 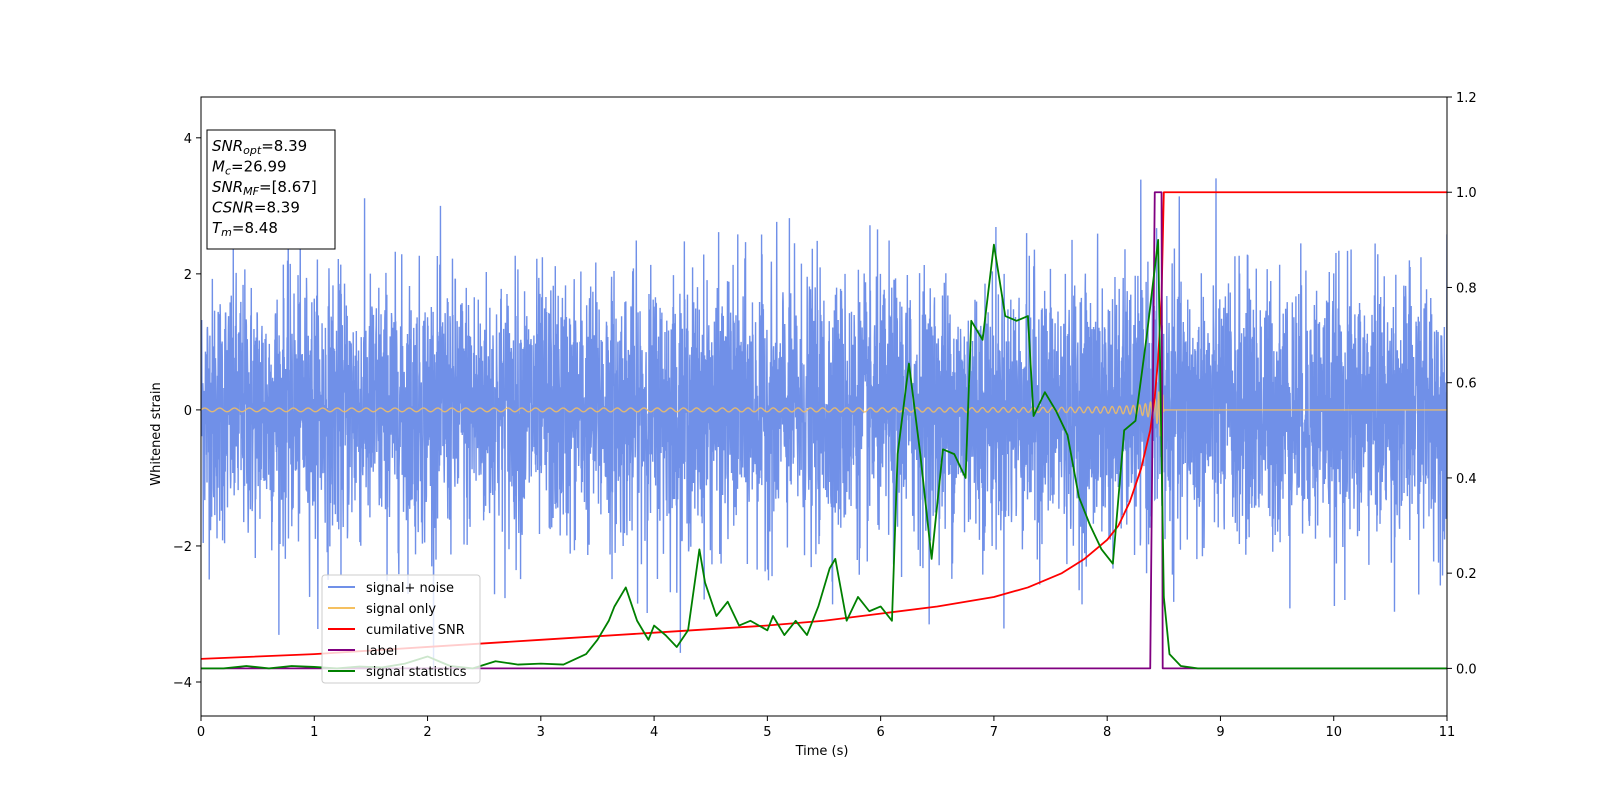 I want to click on legend-label: cumilative SNR, so click(x=415, y=630).